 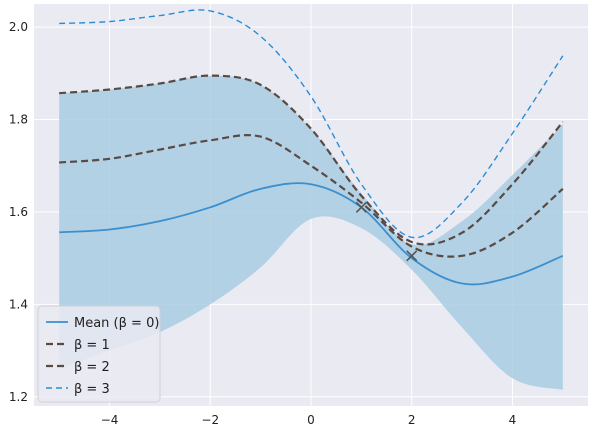 I want to click on x-tick-label: 0, so click(x=311, y=420).